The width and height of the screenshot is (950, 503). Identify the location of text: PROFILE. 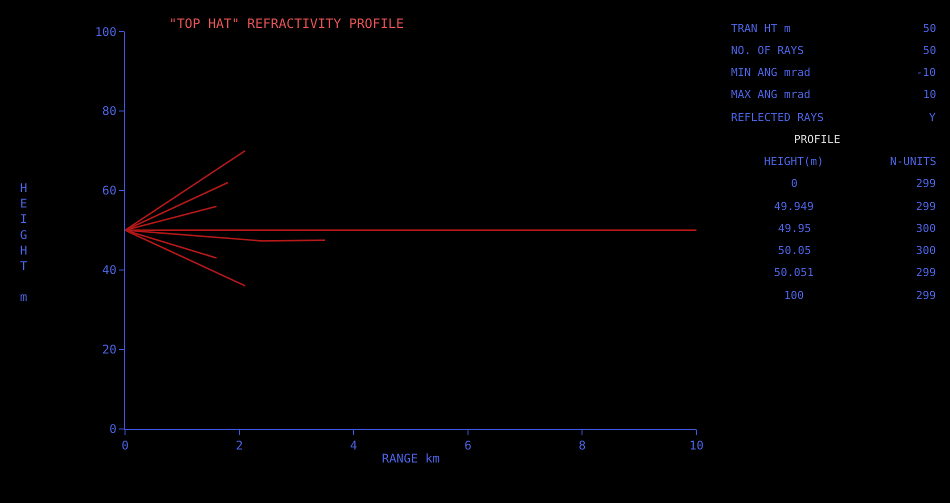
(817, 139).